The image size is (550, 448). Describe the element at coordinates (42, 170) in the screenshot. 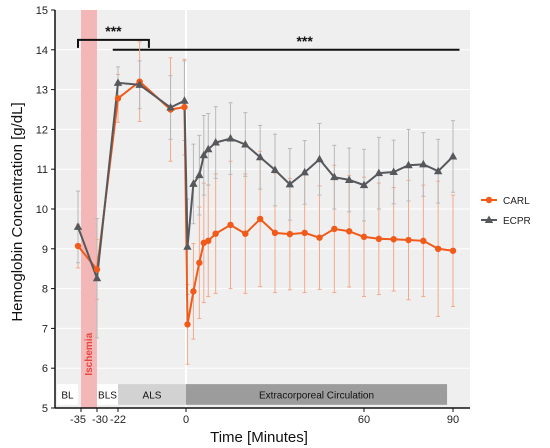

I see `y-tick-label: 11` at that location.